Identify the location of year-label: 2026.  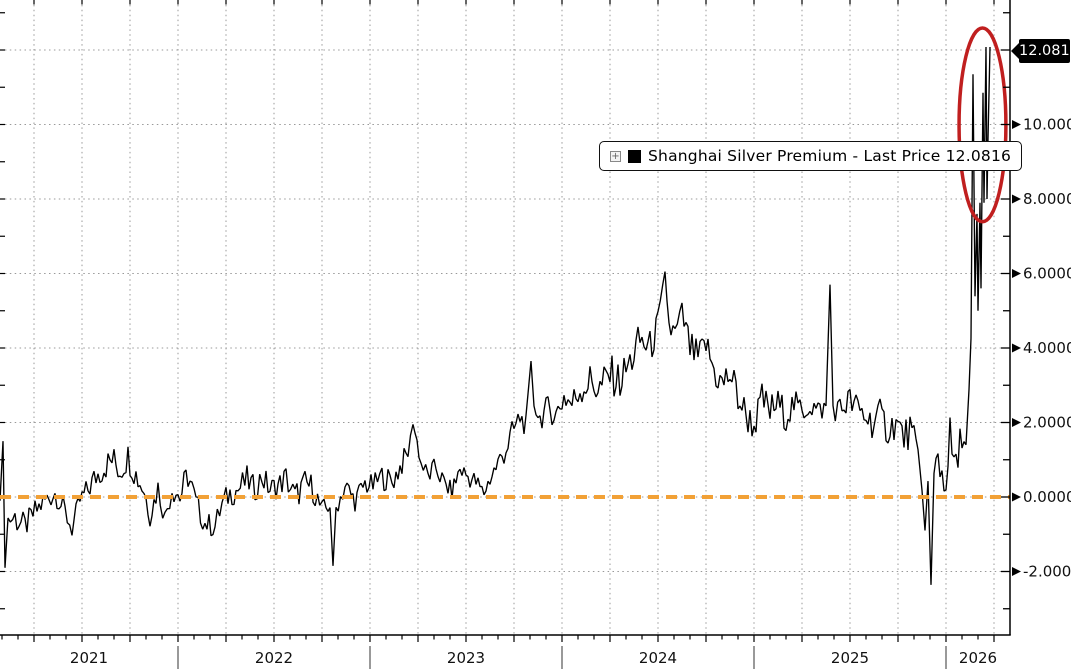
(978, 658).